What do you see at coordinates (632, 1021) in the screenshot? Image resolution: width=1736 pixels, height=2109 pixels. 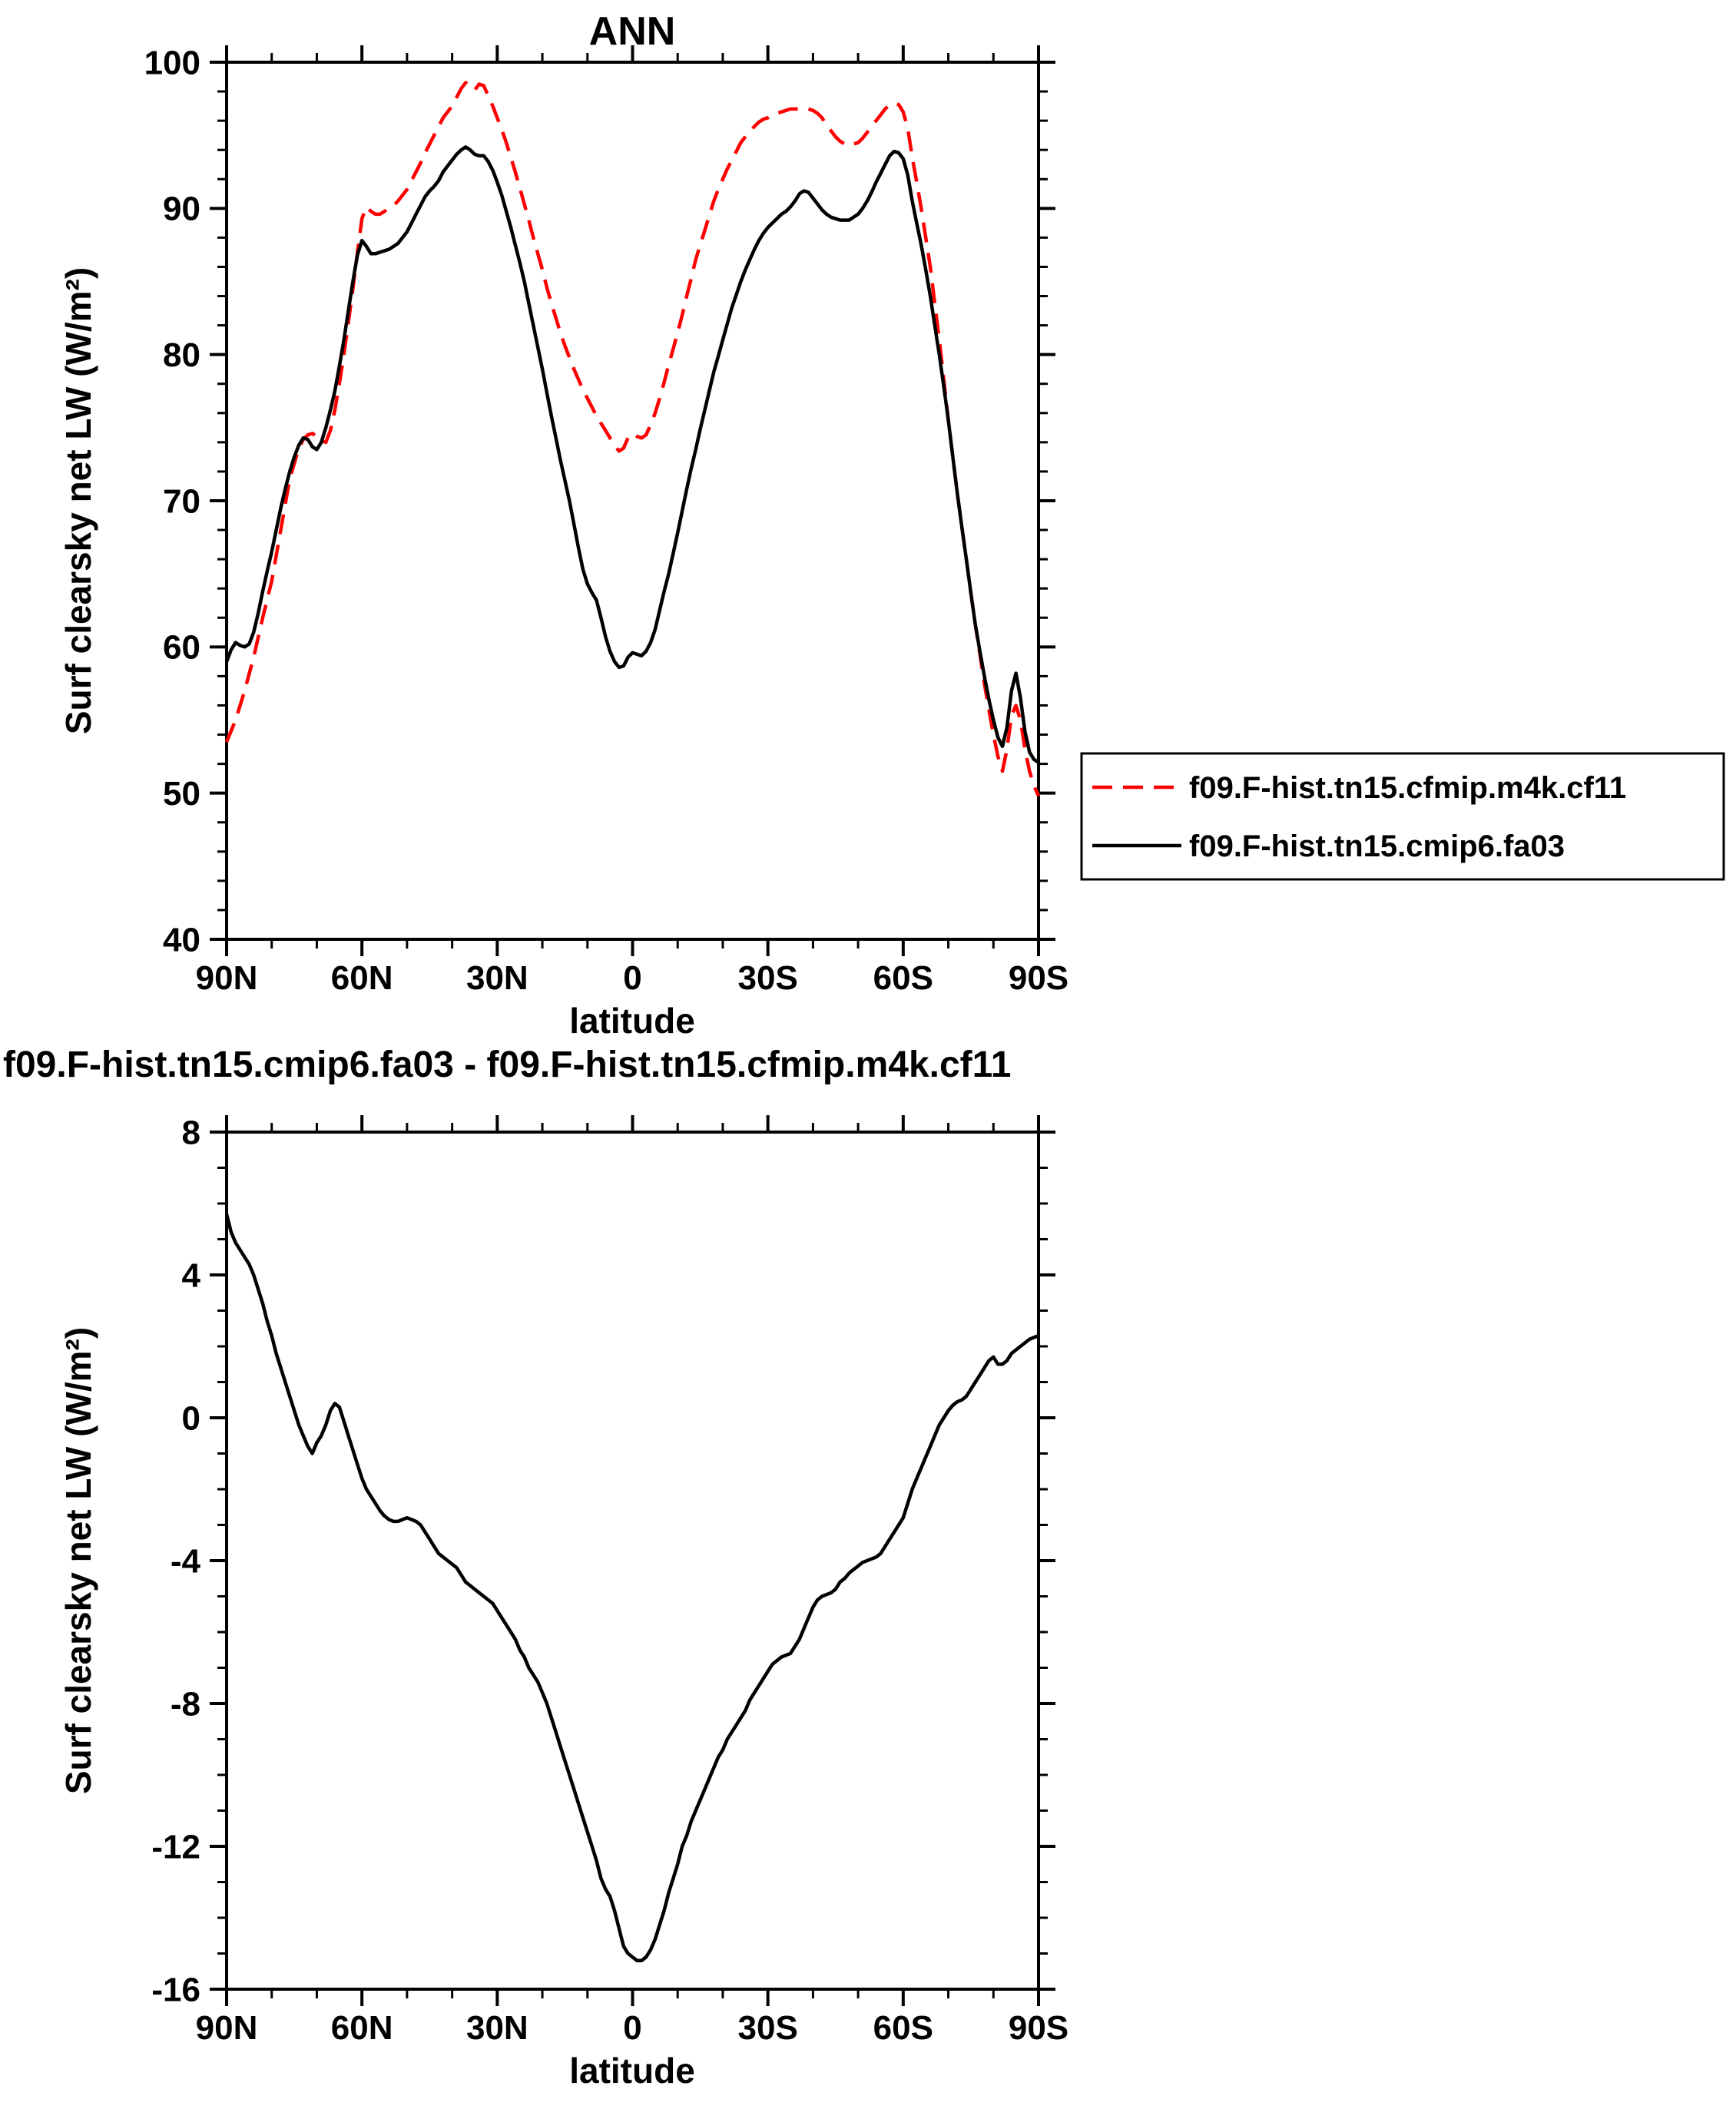 I see `top-x-axis-label: latitude` at bounding box center [632, 1021].